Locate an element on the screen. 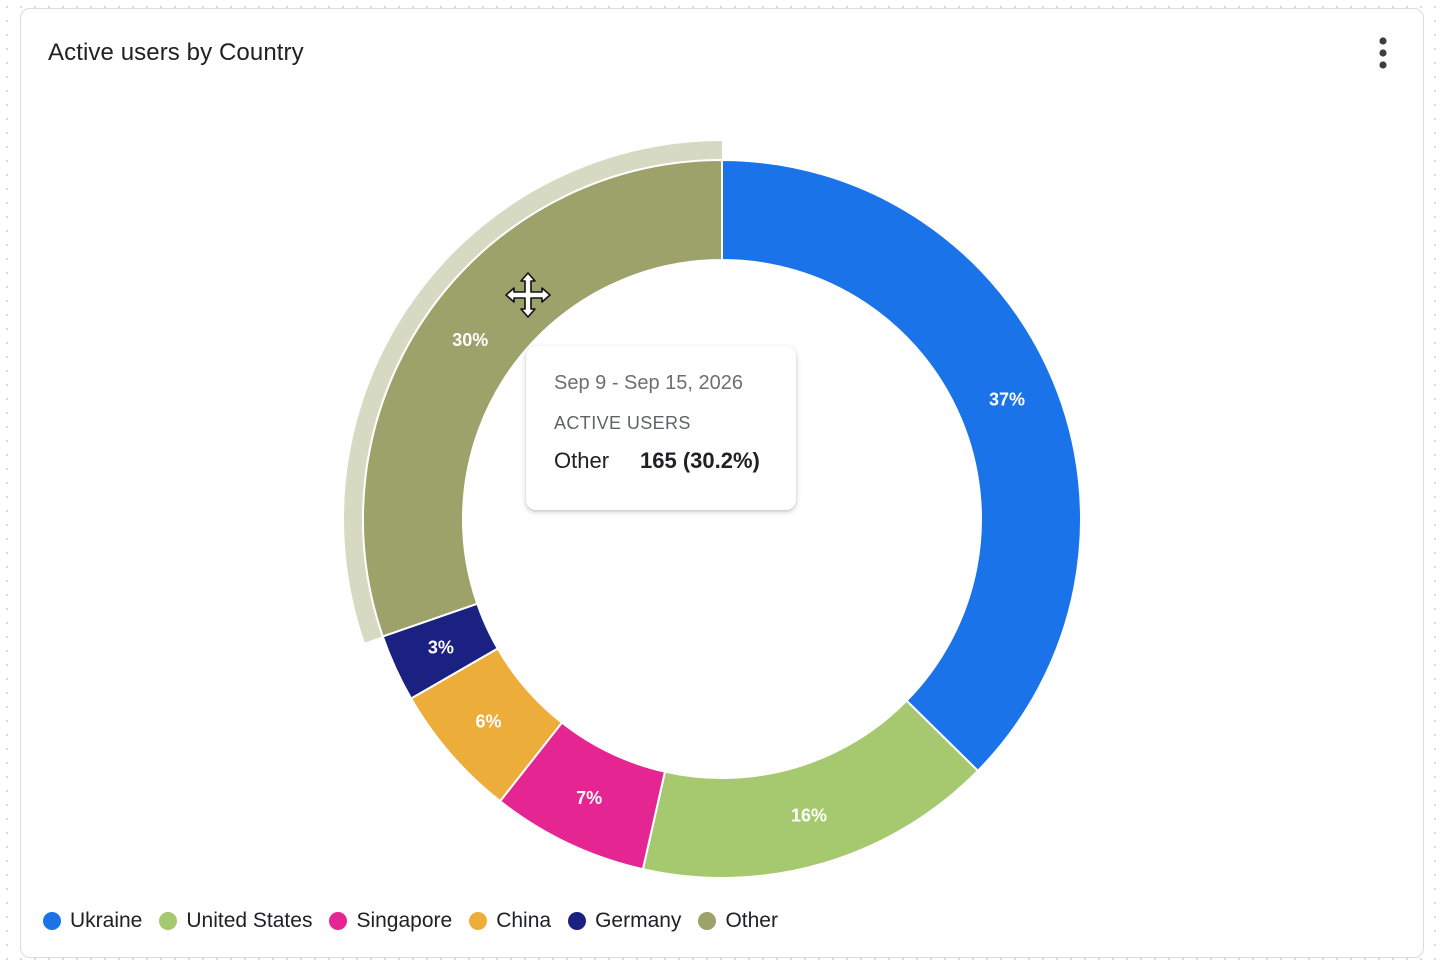 The height and width of the screenshot is (969, 1446). tooltip-metric: ACTIVE USERS is located at coordinates (622, 423).